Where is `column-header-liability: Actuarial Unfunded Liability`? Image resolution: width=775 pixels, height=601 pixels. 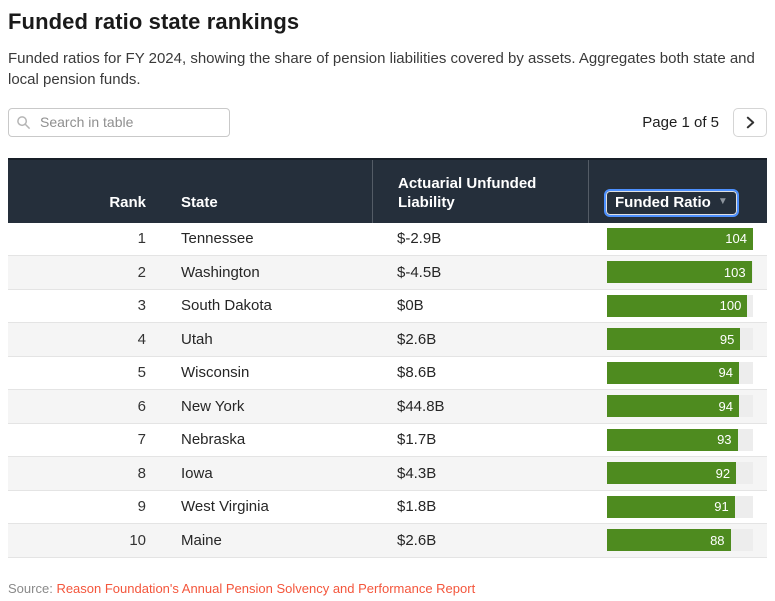 column-header-liability: Actuarial Unfunded Liability is located at coordinates (480, 191).